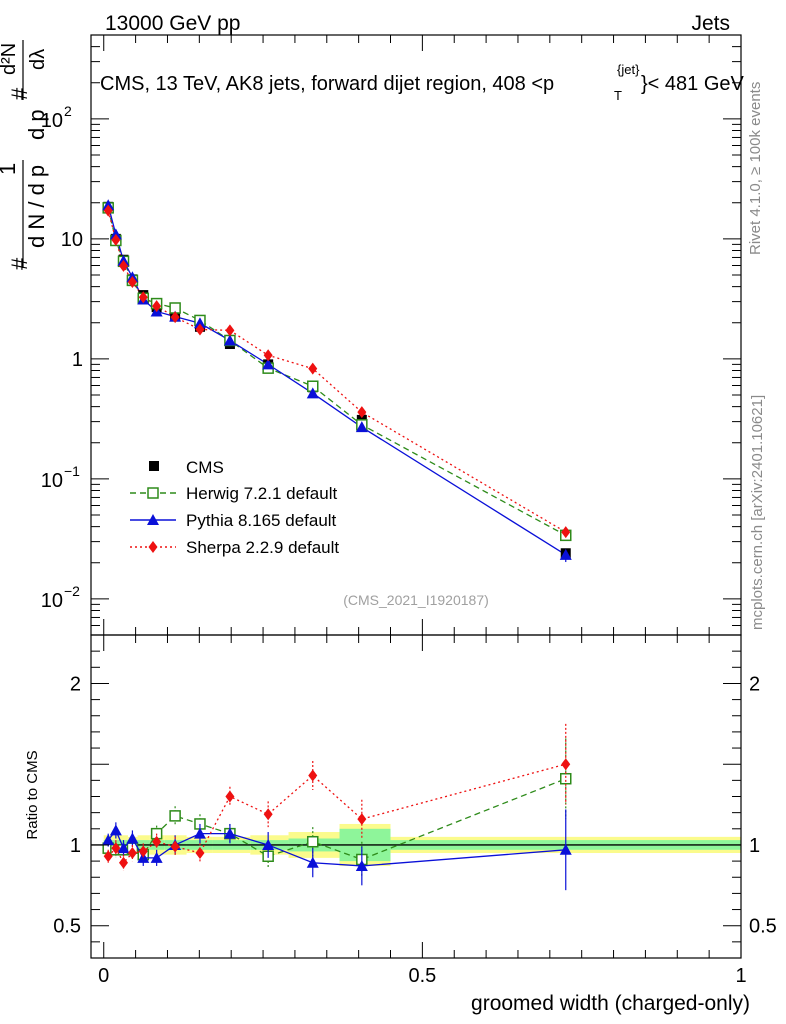 This screenshot has width=786, height=1024. I want to click on ratio-y-tick-label: 0.5, so click(67, 927).